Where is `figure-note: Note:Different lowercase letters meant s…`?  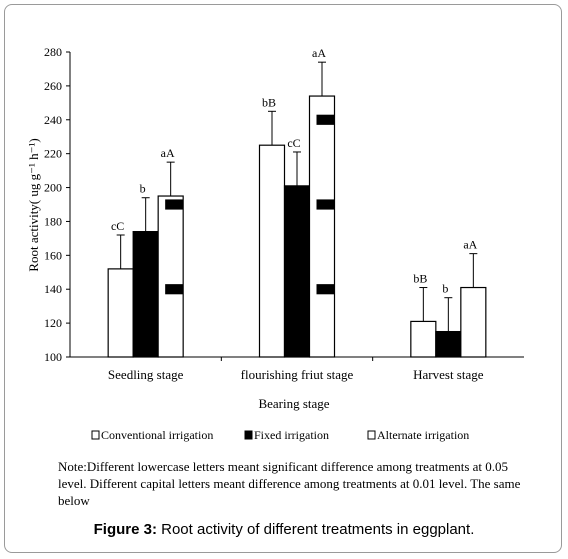 figure-note: Note:Different lowercase letters meant s… is located at coordinates (289, 483).